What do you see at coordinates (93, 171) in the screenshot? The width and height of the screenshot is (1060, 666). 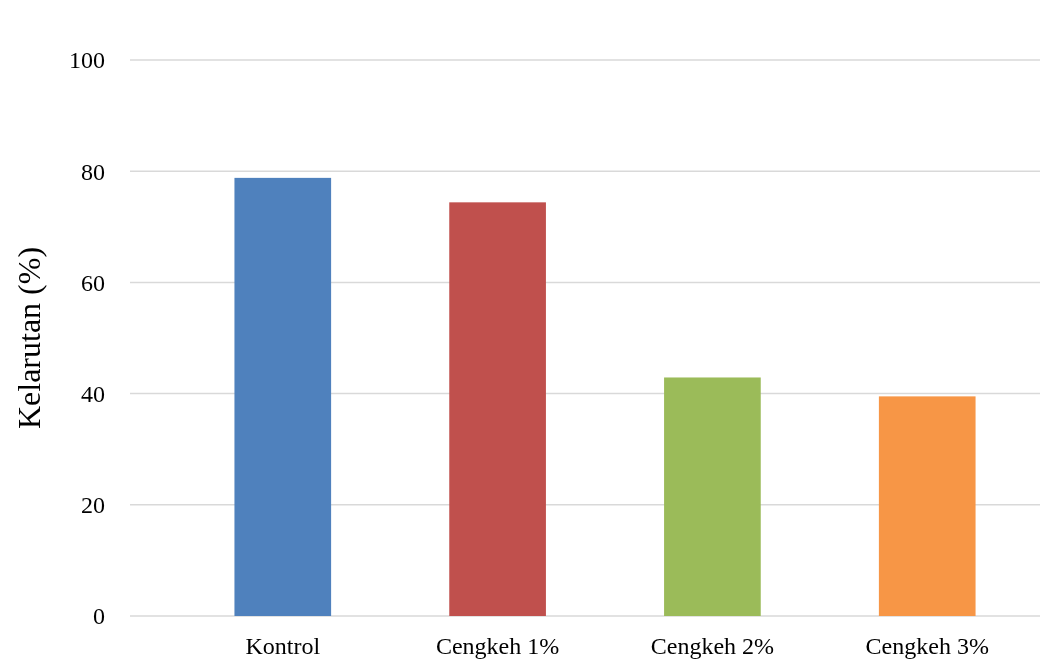 I see `y-tick-label: 80` at bounding box center [93, 171].